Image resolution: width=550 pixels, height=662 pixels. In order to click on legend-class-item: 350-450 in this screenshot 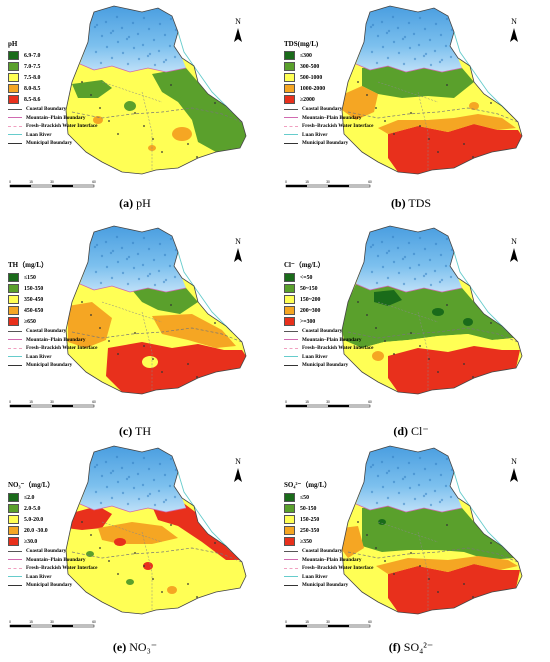, I will do `click(83, 299)`.